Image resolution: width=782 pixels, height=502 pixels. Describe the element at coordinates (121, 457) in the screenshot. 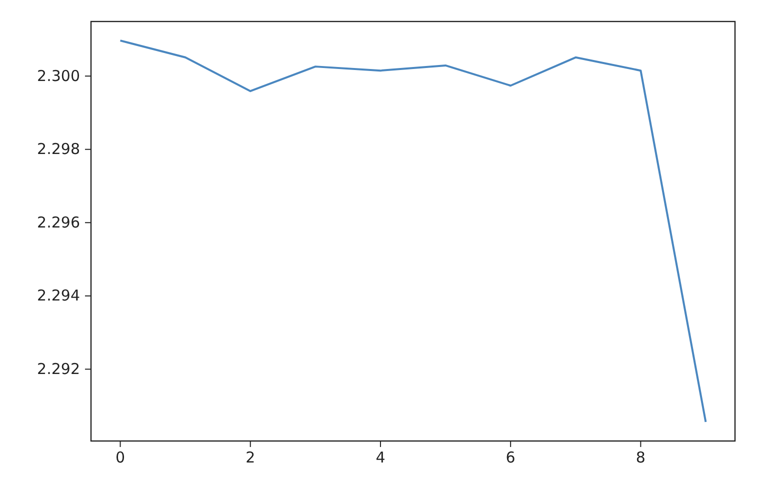

I see `x-tick-label: 0` at that location.